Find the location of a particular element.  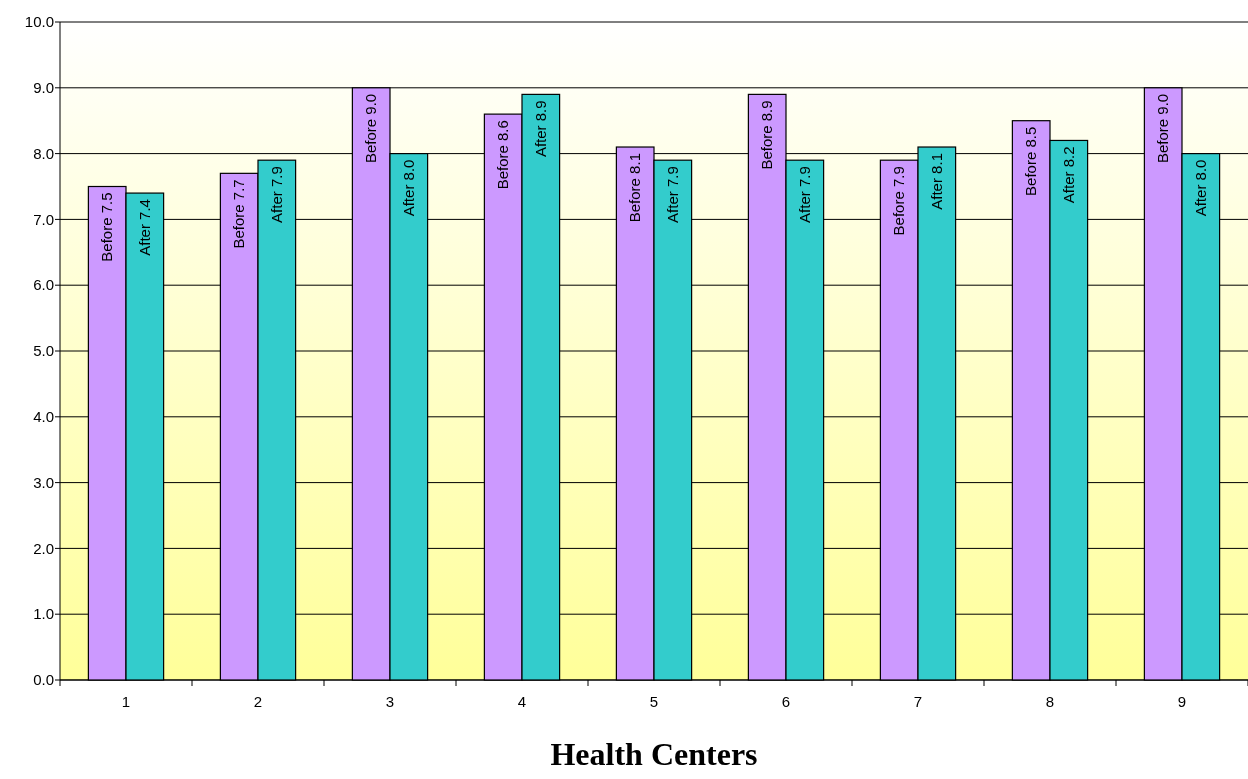

x-axis-title: Health Centers is located at coordinates (654, 754).